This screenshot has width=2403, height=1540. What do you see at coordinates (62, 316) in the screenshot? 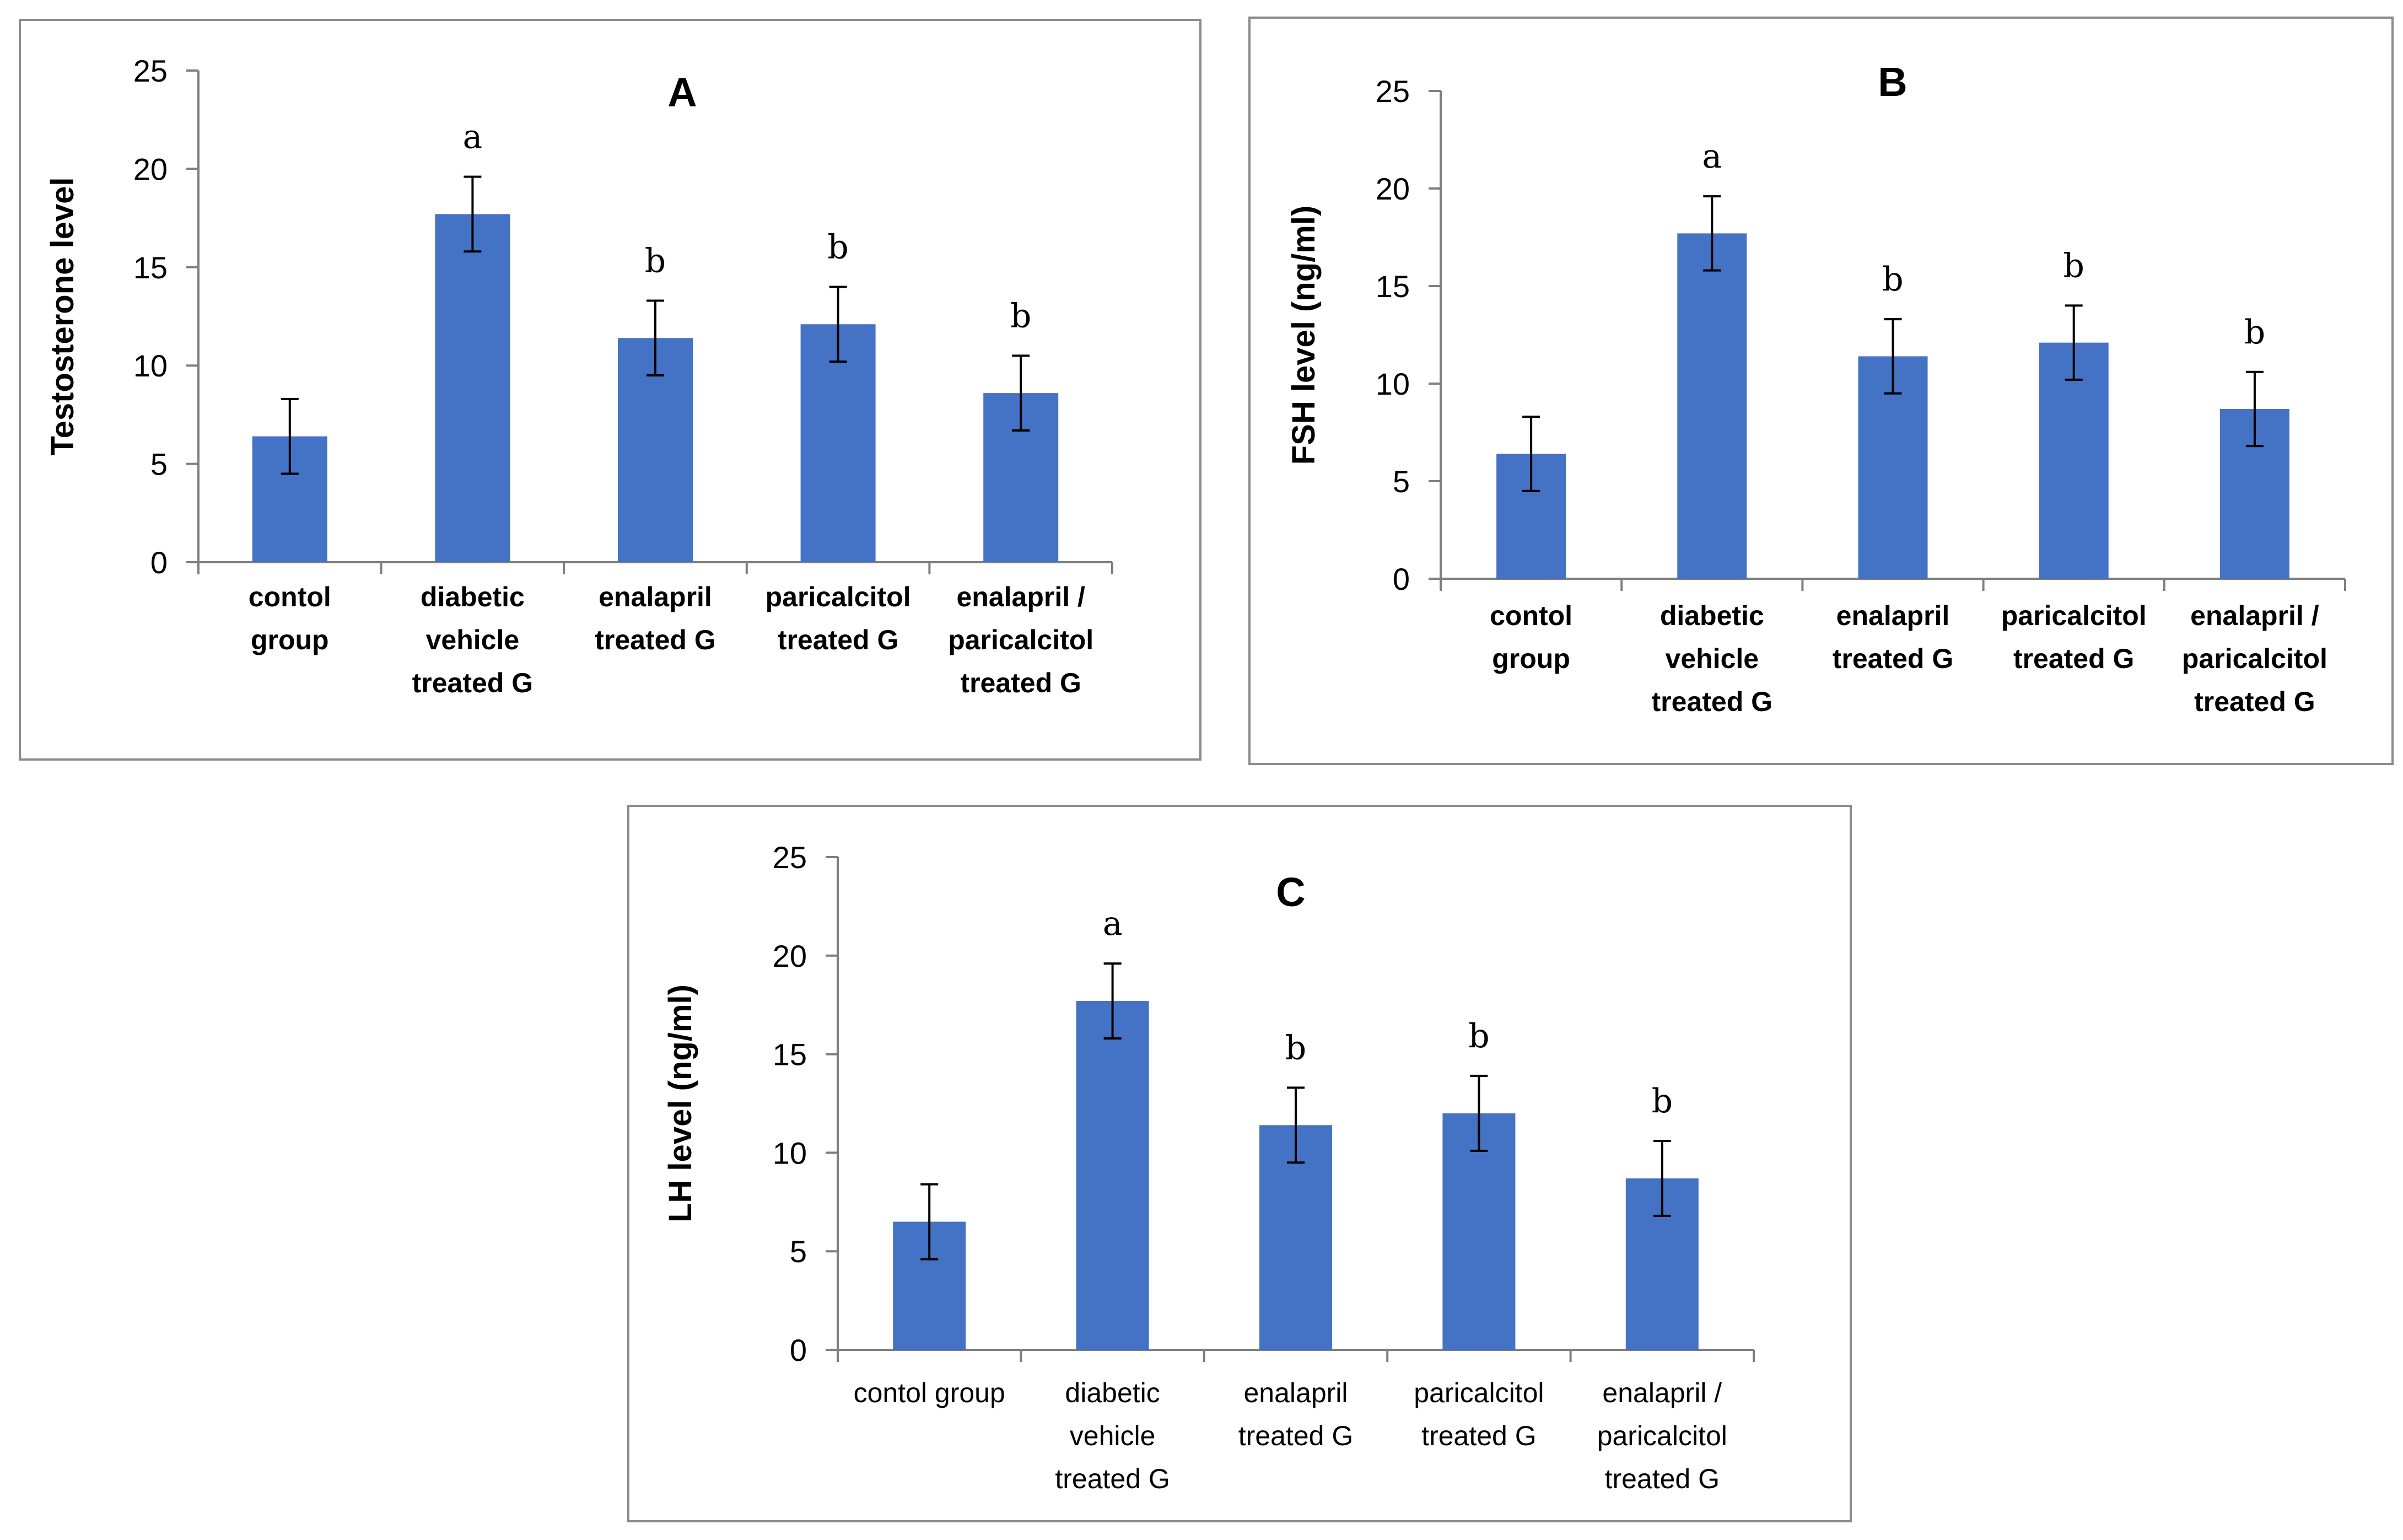
I see `y-axis-label: Testosterone level` at bounding box center [62, 316].